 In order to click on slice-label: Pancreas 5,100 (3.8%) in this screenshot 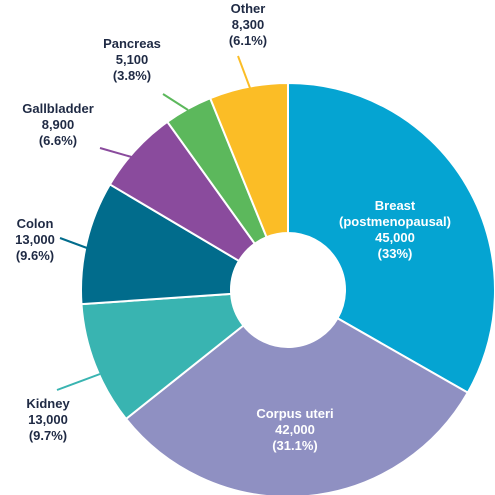, I will do `click(132, 60)`.